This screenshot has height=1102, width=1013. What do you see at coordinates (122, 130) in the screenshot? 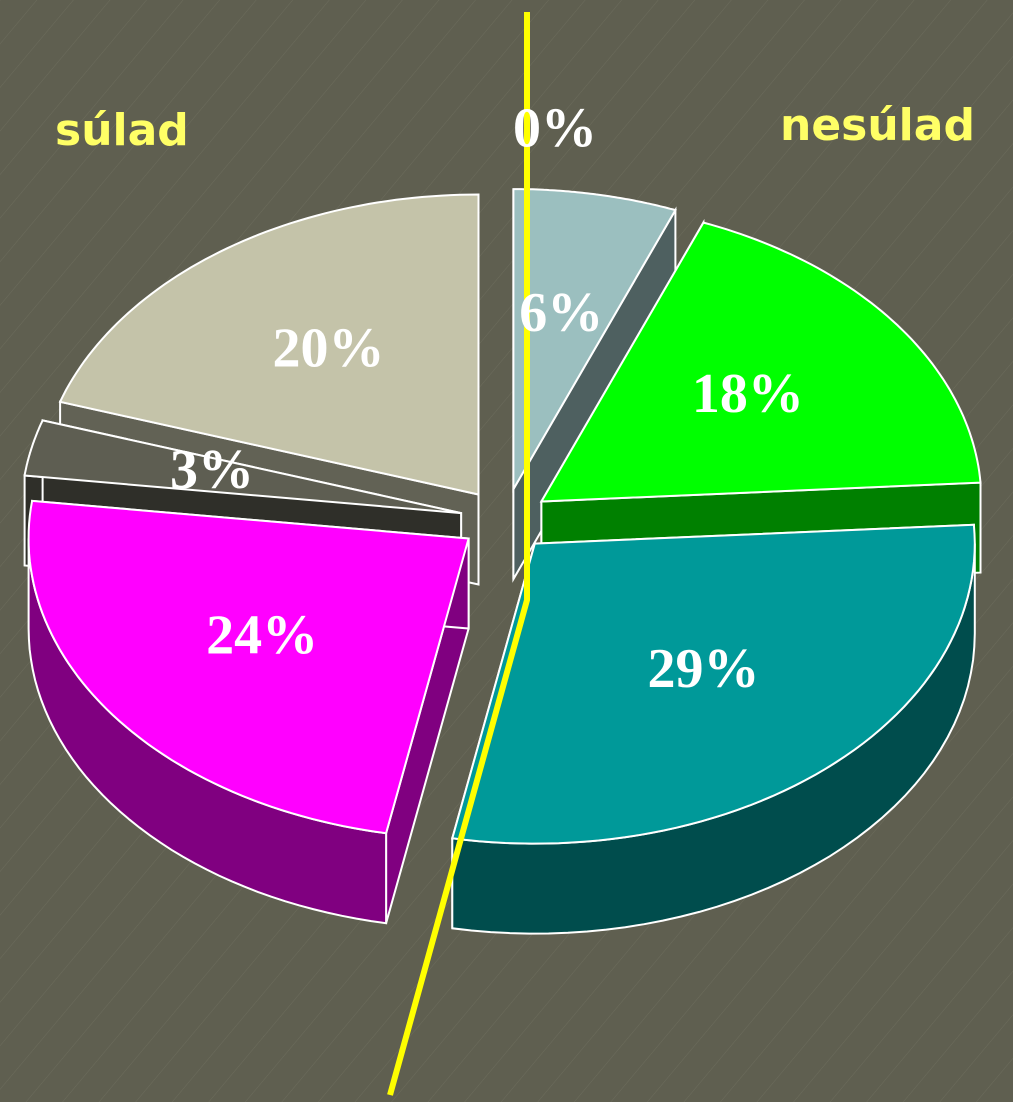
I see `annotation: súlad` at bounding box center [122, 130].